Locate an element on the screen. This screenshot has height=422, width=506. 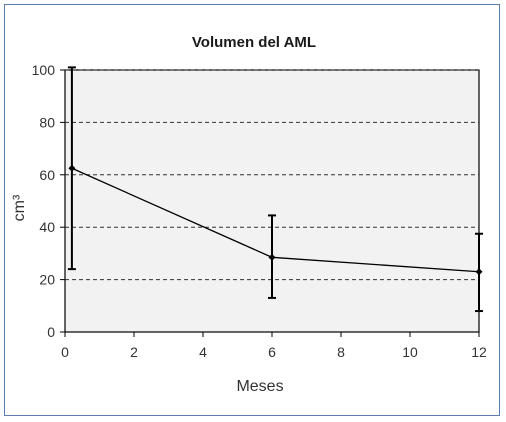
x-tick-label: 2 is located at coordinates (134, 352).